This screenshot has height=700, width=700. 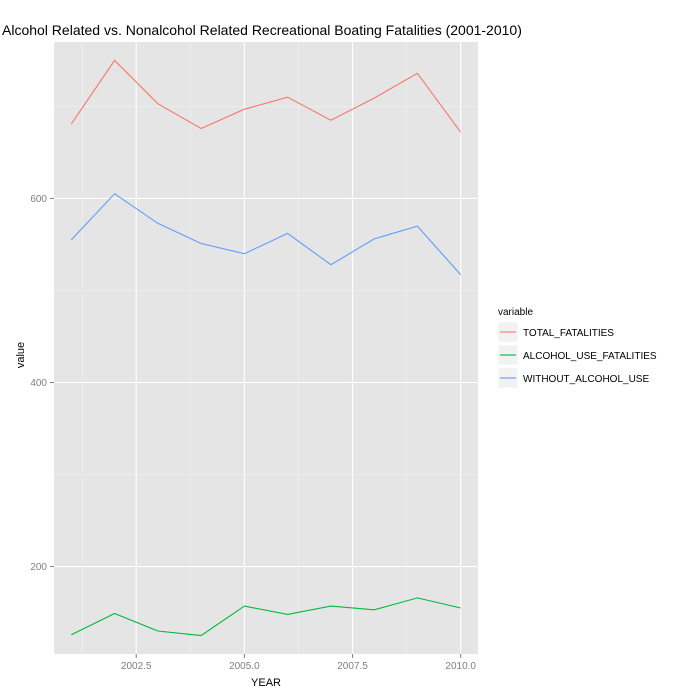 I want to click on y-tick-label: 400, so click(x=38, y=383).